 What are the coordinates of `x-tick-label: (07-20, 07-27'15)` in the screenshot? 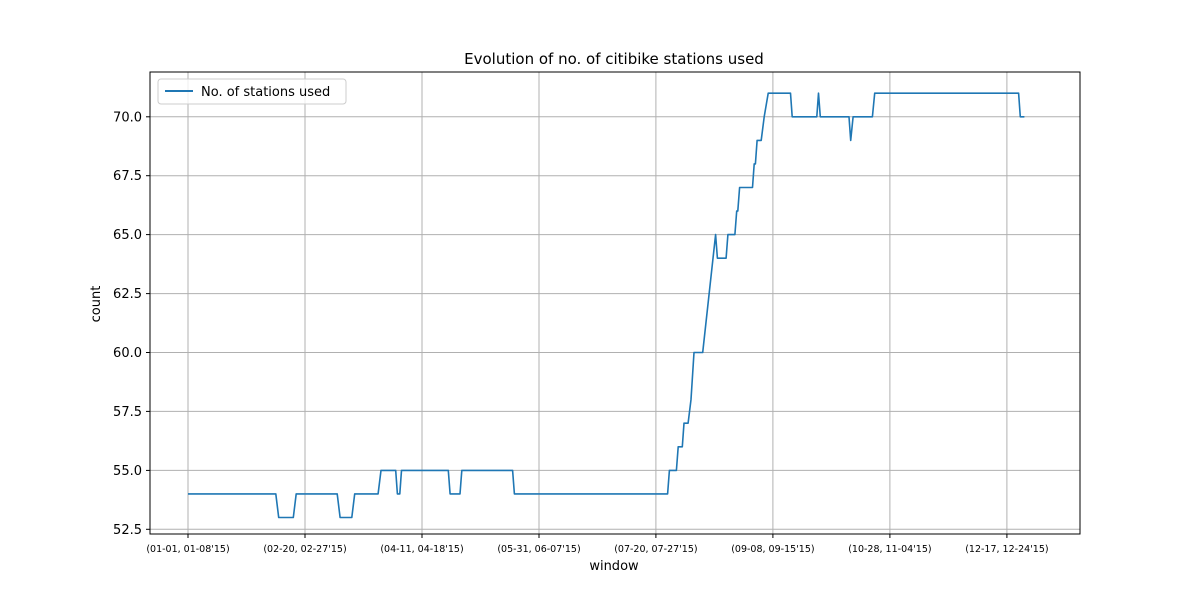 It's located at (655, 549).